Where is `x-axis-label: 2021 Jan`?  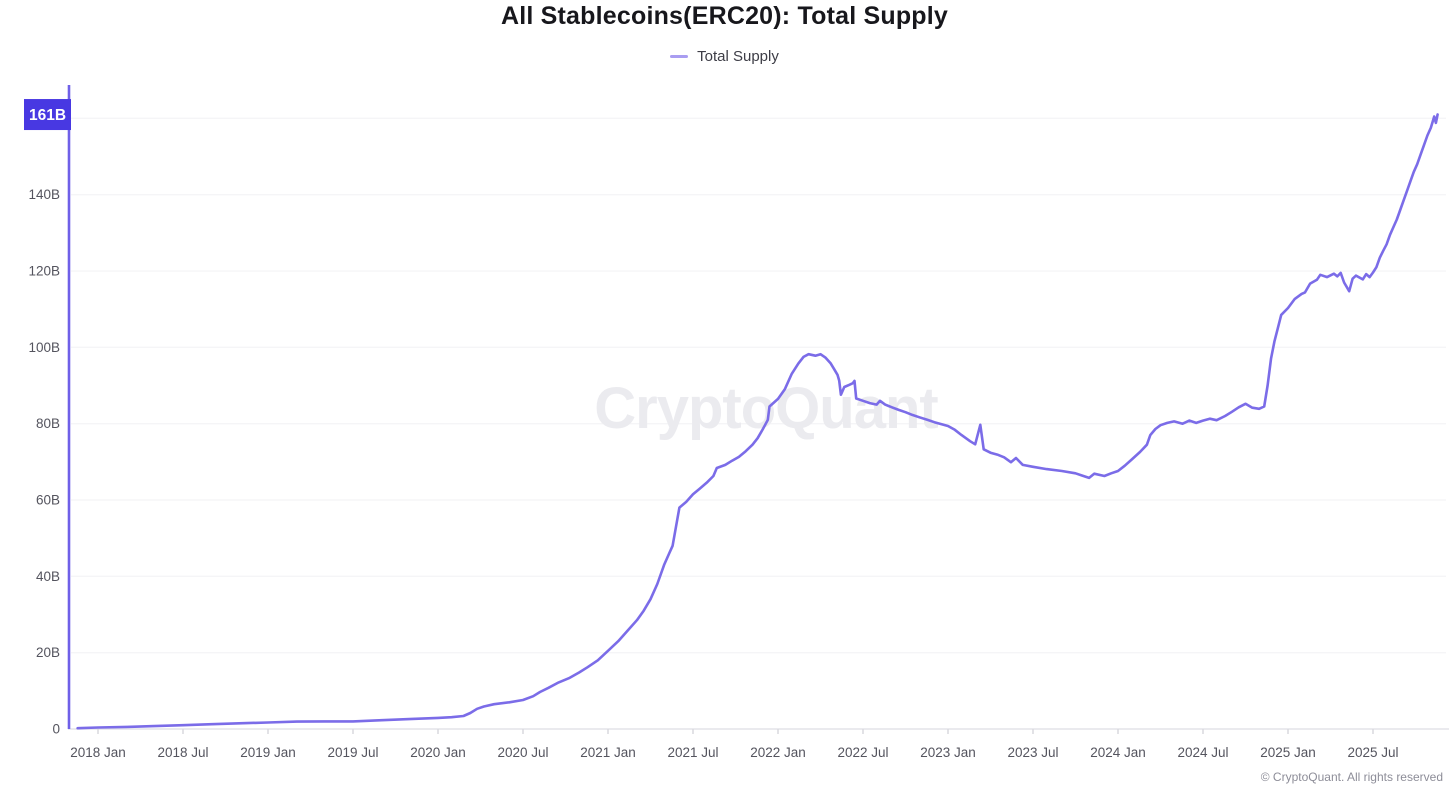
x-axis-label: 2021 Jan is located at coordinates (608, 752).